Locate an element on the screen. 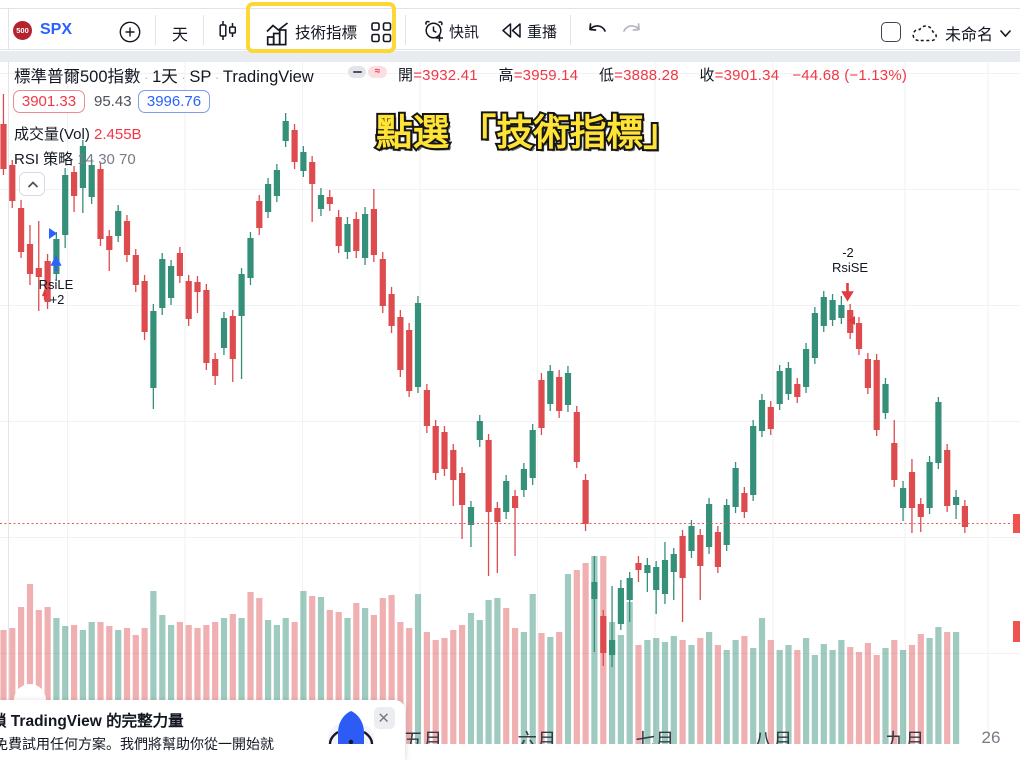 This screenshot has width=1020, height=760. svg-text: 五月 is located at coordinates (422, 737).